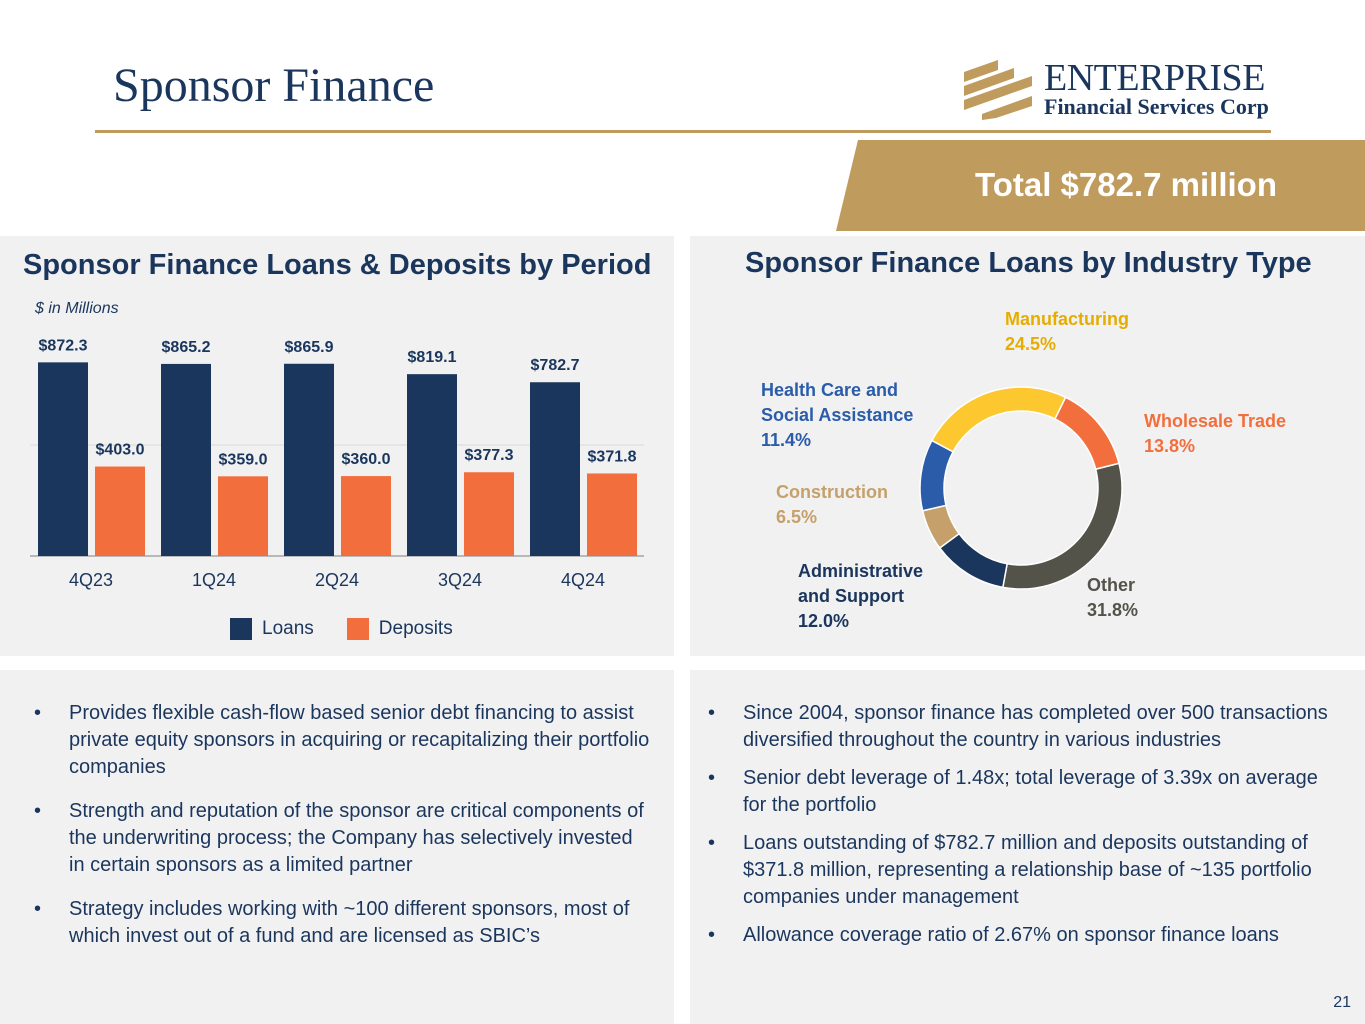 Image resolution: width=1365 pixels, height=1024 pixels. Describe the element at coordinates (832, 504) in the screenshot. I see `slice-label-construction: Construction 6.5%` at that location.